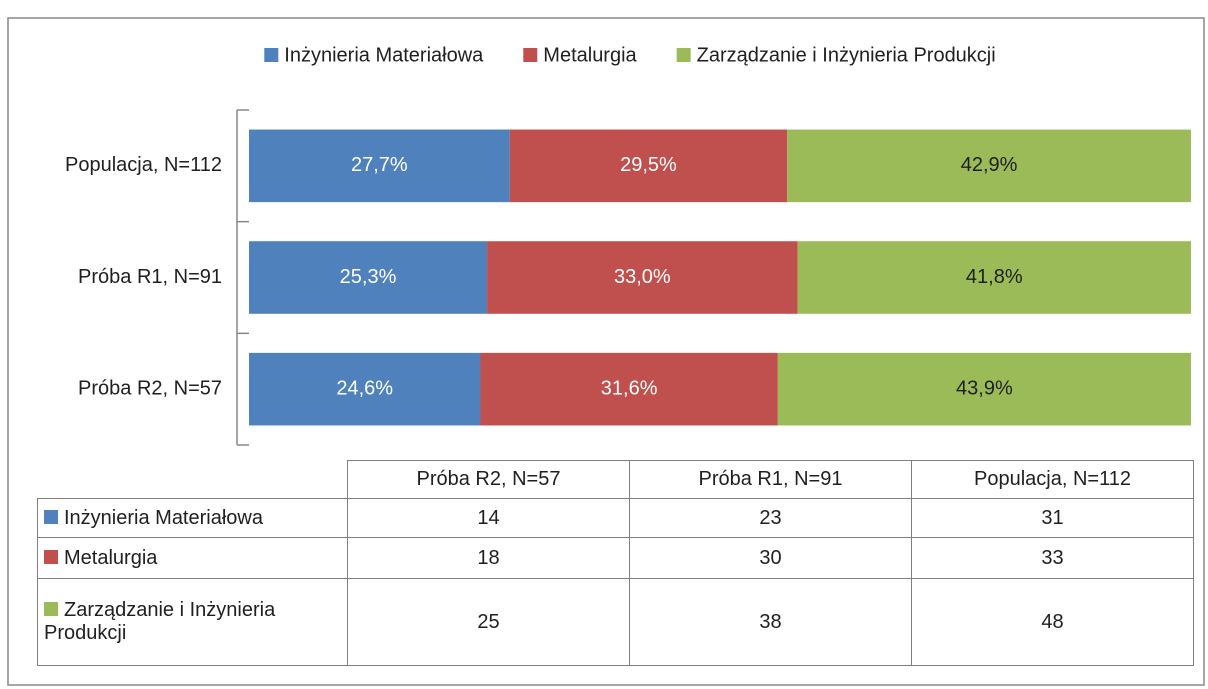 The width and height of the screenshot is (1208, 689). What do you see at coordinates (150, 277) in the screenshot?
I see `category-label: Próba R1, N=91` at bounding box center [150, 277].